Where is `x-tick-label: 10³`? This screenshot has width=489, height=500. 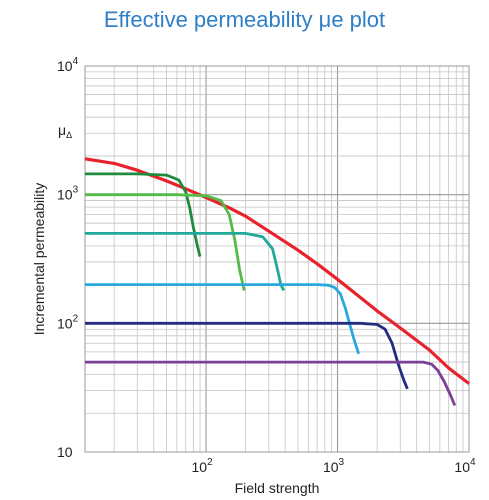
x-tick-label: 10³ is located at coordinates (334, 466).